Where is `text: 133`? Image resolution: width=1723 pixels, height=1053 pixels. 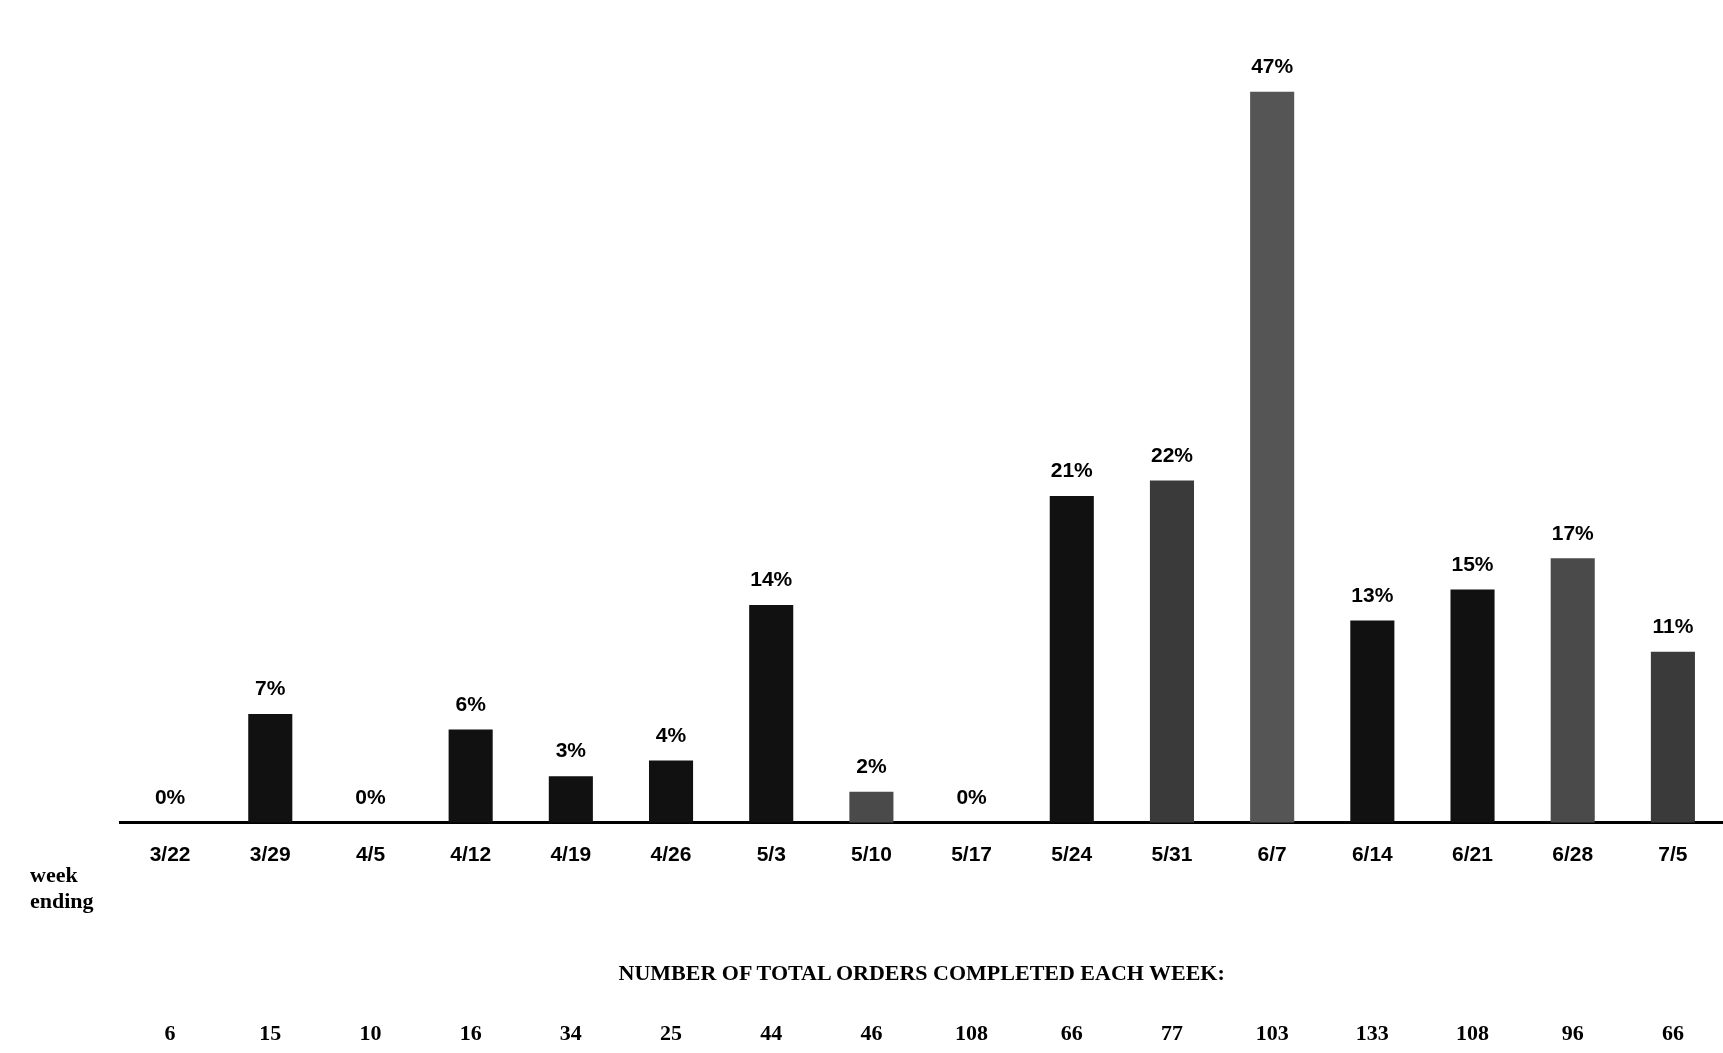
text: 133 is located at coordinates (1372, 1033).